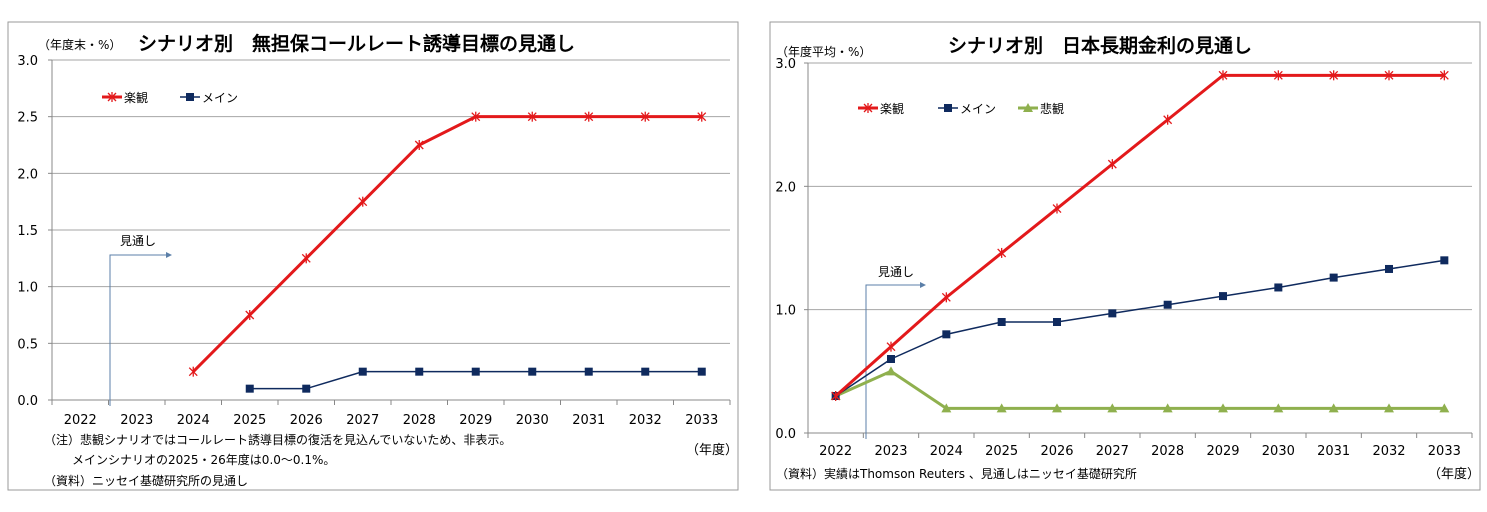 The height and width of the screenshot is (512, 1487). I want to click on legend-label: 悲観, so click(1052, 108).